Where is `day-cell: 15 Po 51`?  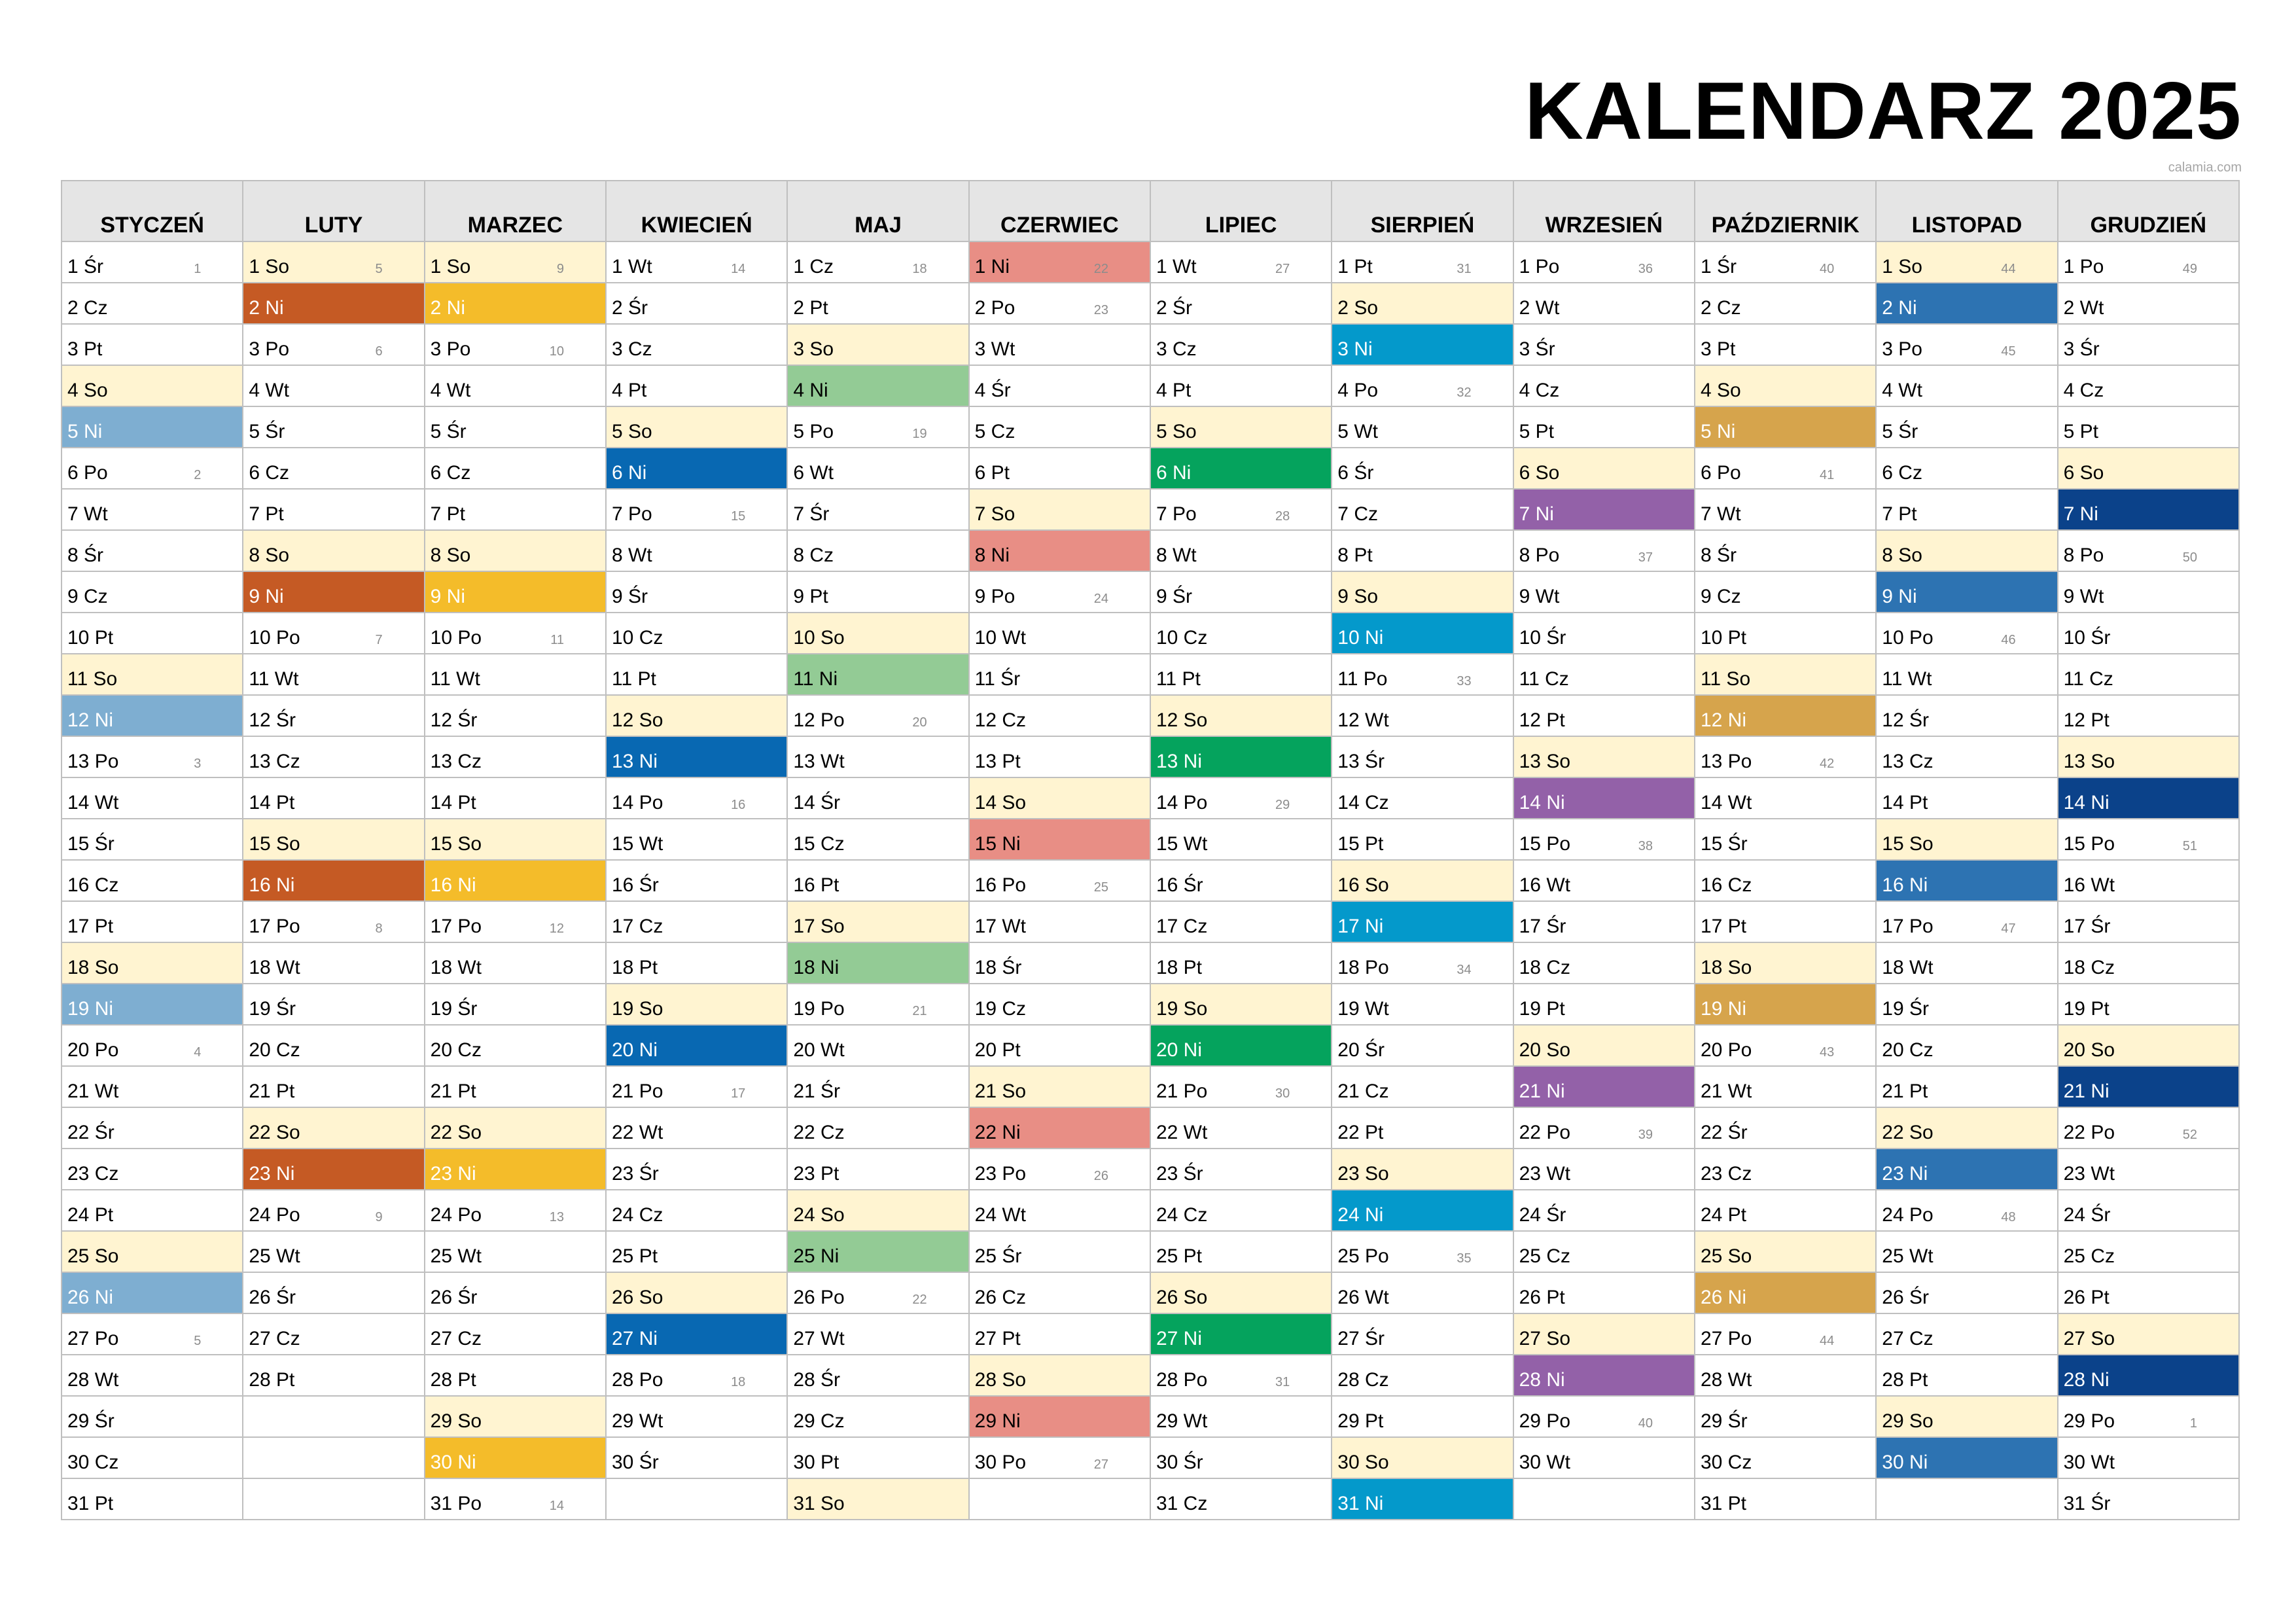
day-cell: 15 Po 51 is located at coordinates (2148, 840).